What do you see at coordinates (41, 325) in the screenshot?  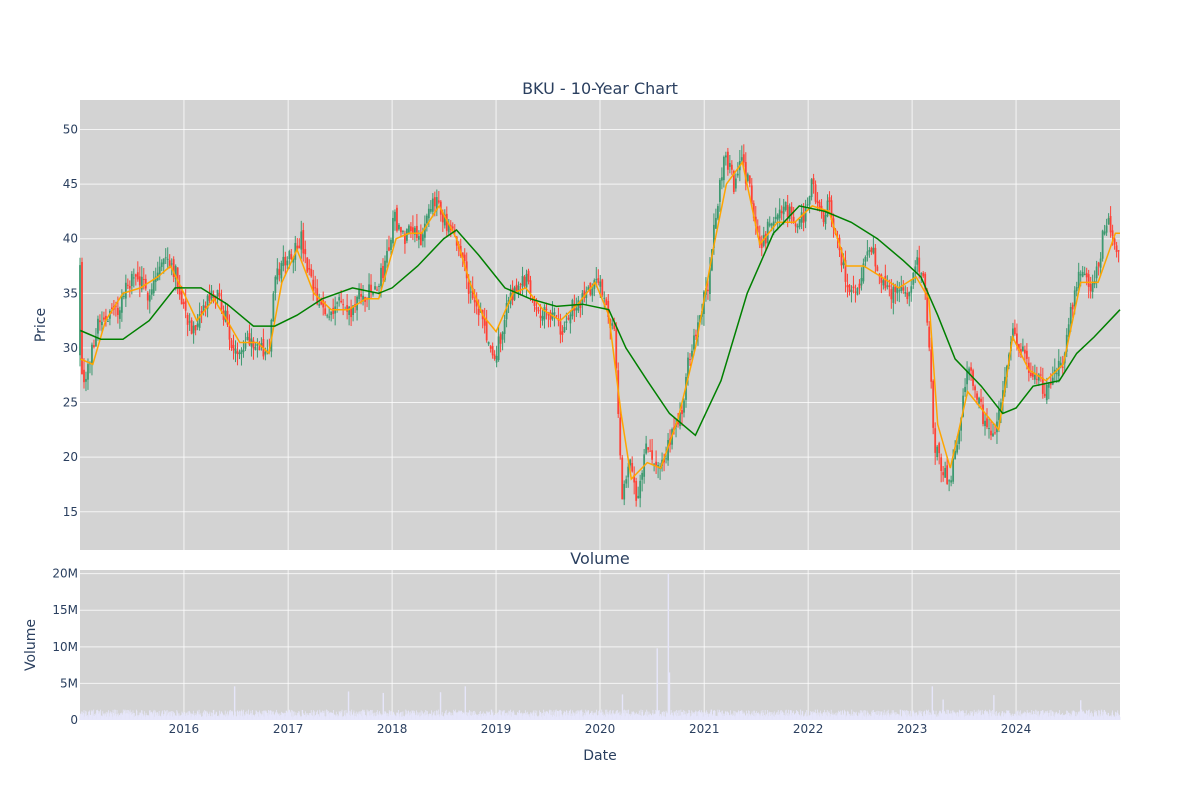 I see `price-y-axis-label: Price` at bounding box center [41, 325].